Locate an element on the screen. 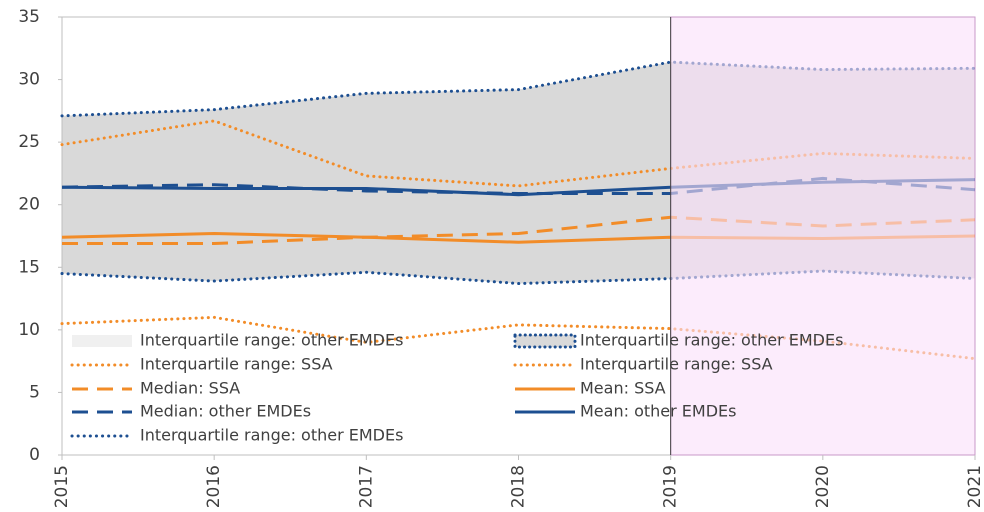 The image size is (984, 512). y-tick-label: 30 is located at coordinates (29, 80).